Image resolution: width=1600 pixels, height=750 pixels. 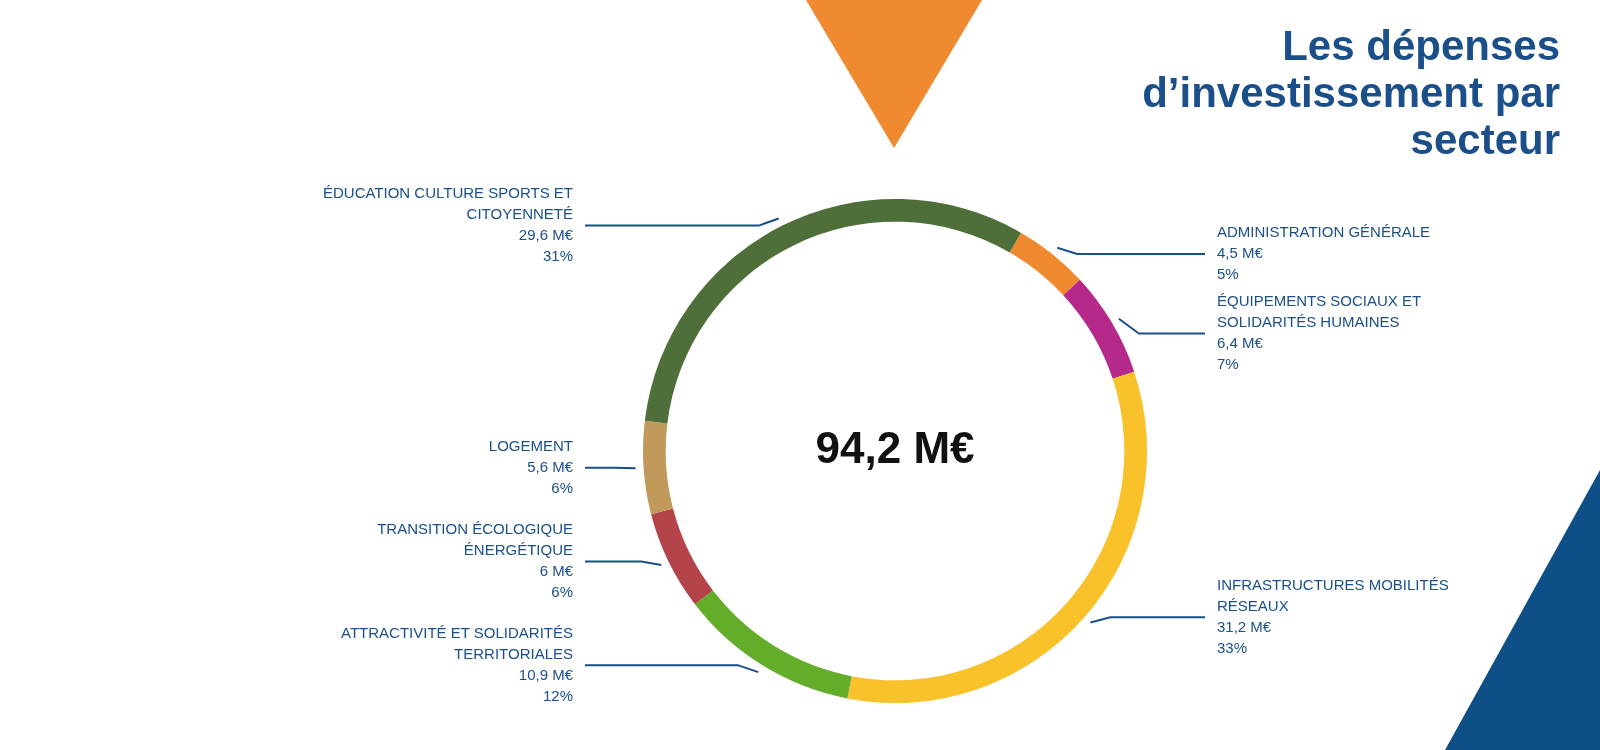 What do you see at coordinates (895, 448) in the screenshot?
I see `text: 94,2 M€` at bounding box center [895, 448].